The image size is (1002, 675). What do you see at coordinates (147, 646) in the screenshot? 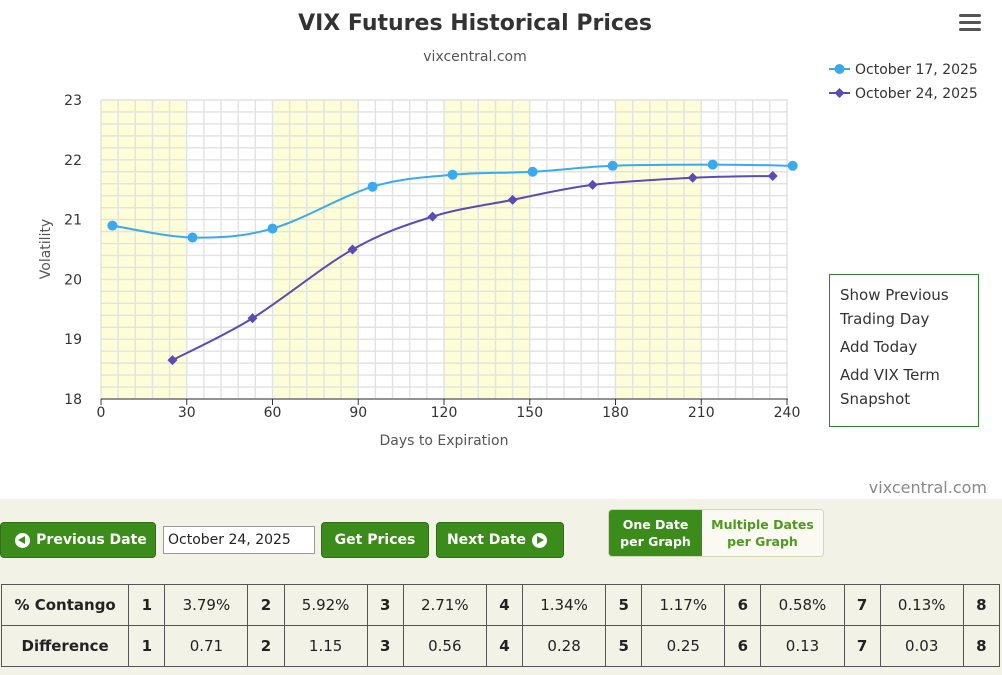
I see `month-index-cell: 1` at bounding box center [147, 646].